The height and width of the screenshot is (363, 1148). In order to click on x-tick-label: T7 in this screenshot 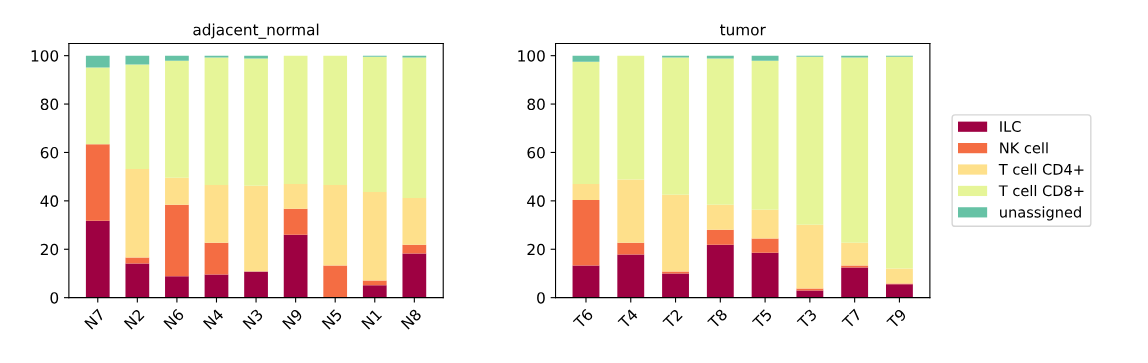, I will do `click(851, 319)`.